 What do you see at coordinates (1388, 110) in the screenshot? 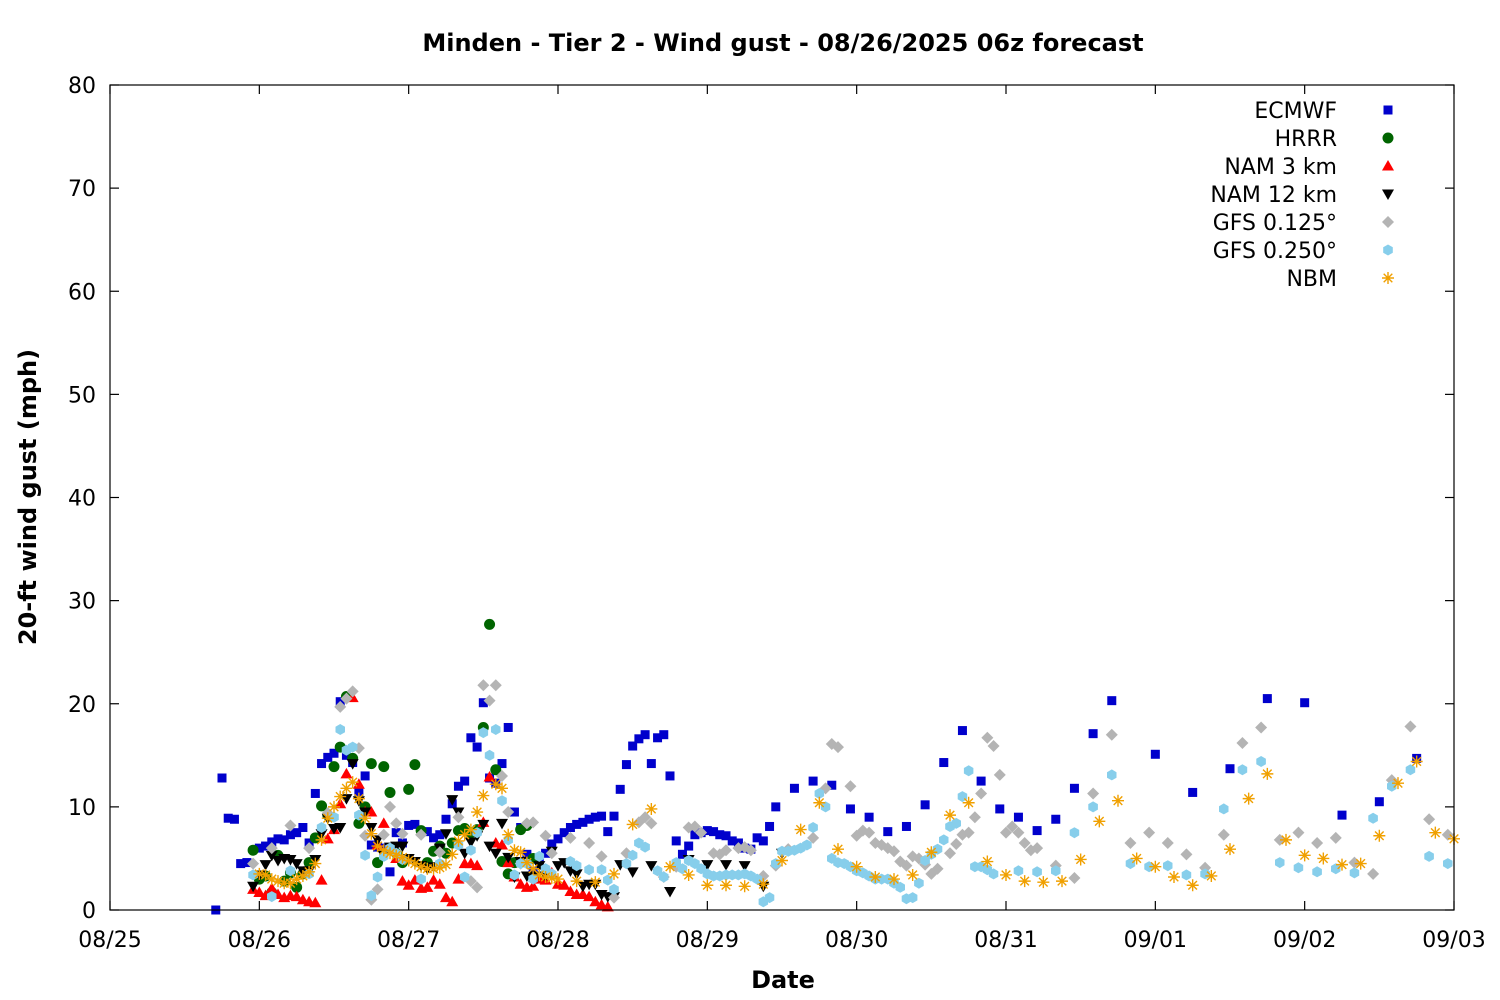
I see `legend-marker` at bounding box center [1388, 110].